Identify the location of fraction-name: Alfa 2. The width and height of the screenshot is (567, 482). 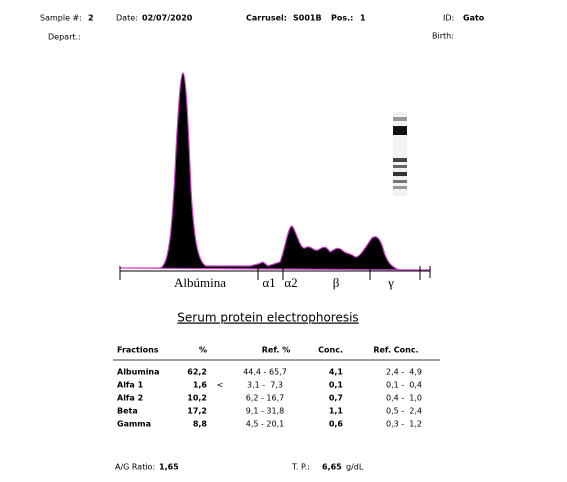
(130, 398).